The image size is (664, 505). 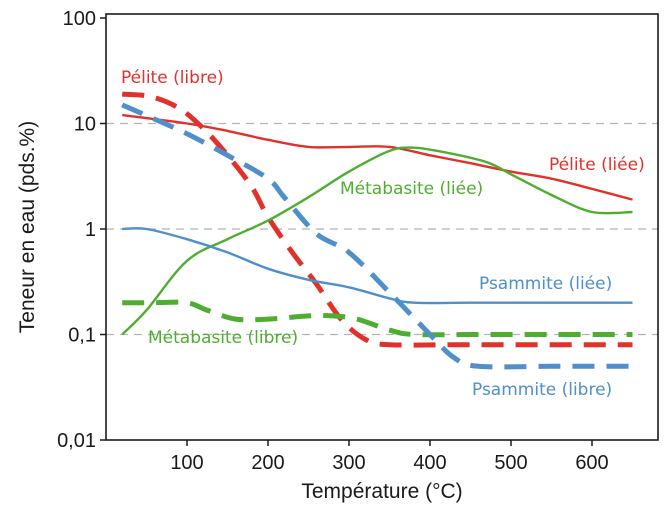 What do you see at coordinates (510, 463) in the screenshot?
I see `x-tick-label: 500` at bounding box center [510, 463].